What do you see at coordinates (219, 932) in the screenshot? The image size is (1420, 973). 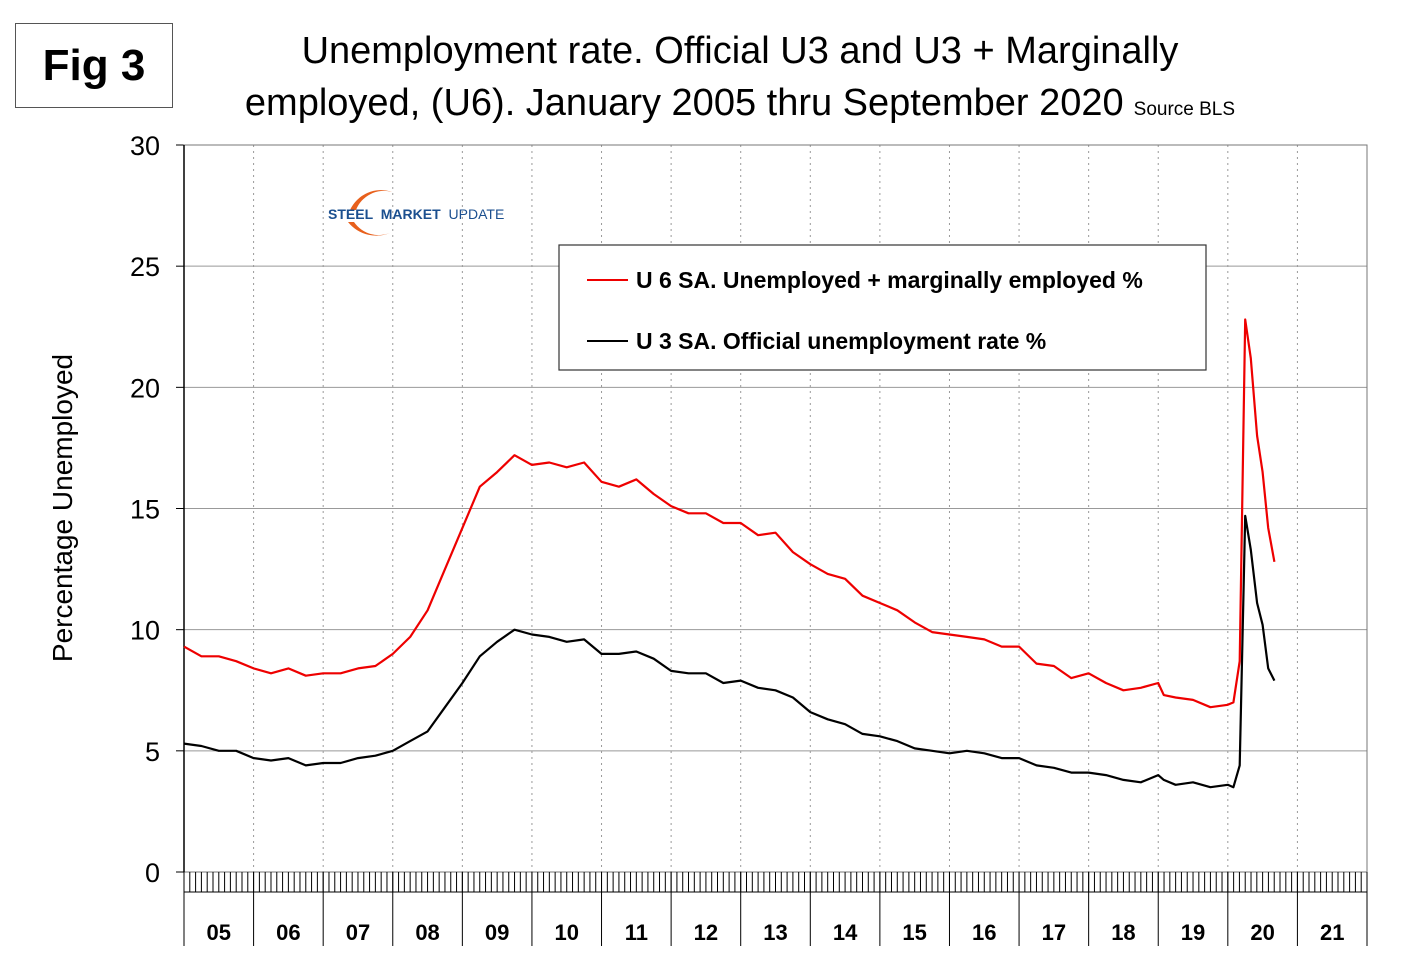 I see `x-year-label: 05` at bounding box center [219, 932].